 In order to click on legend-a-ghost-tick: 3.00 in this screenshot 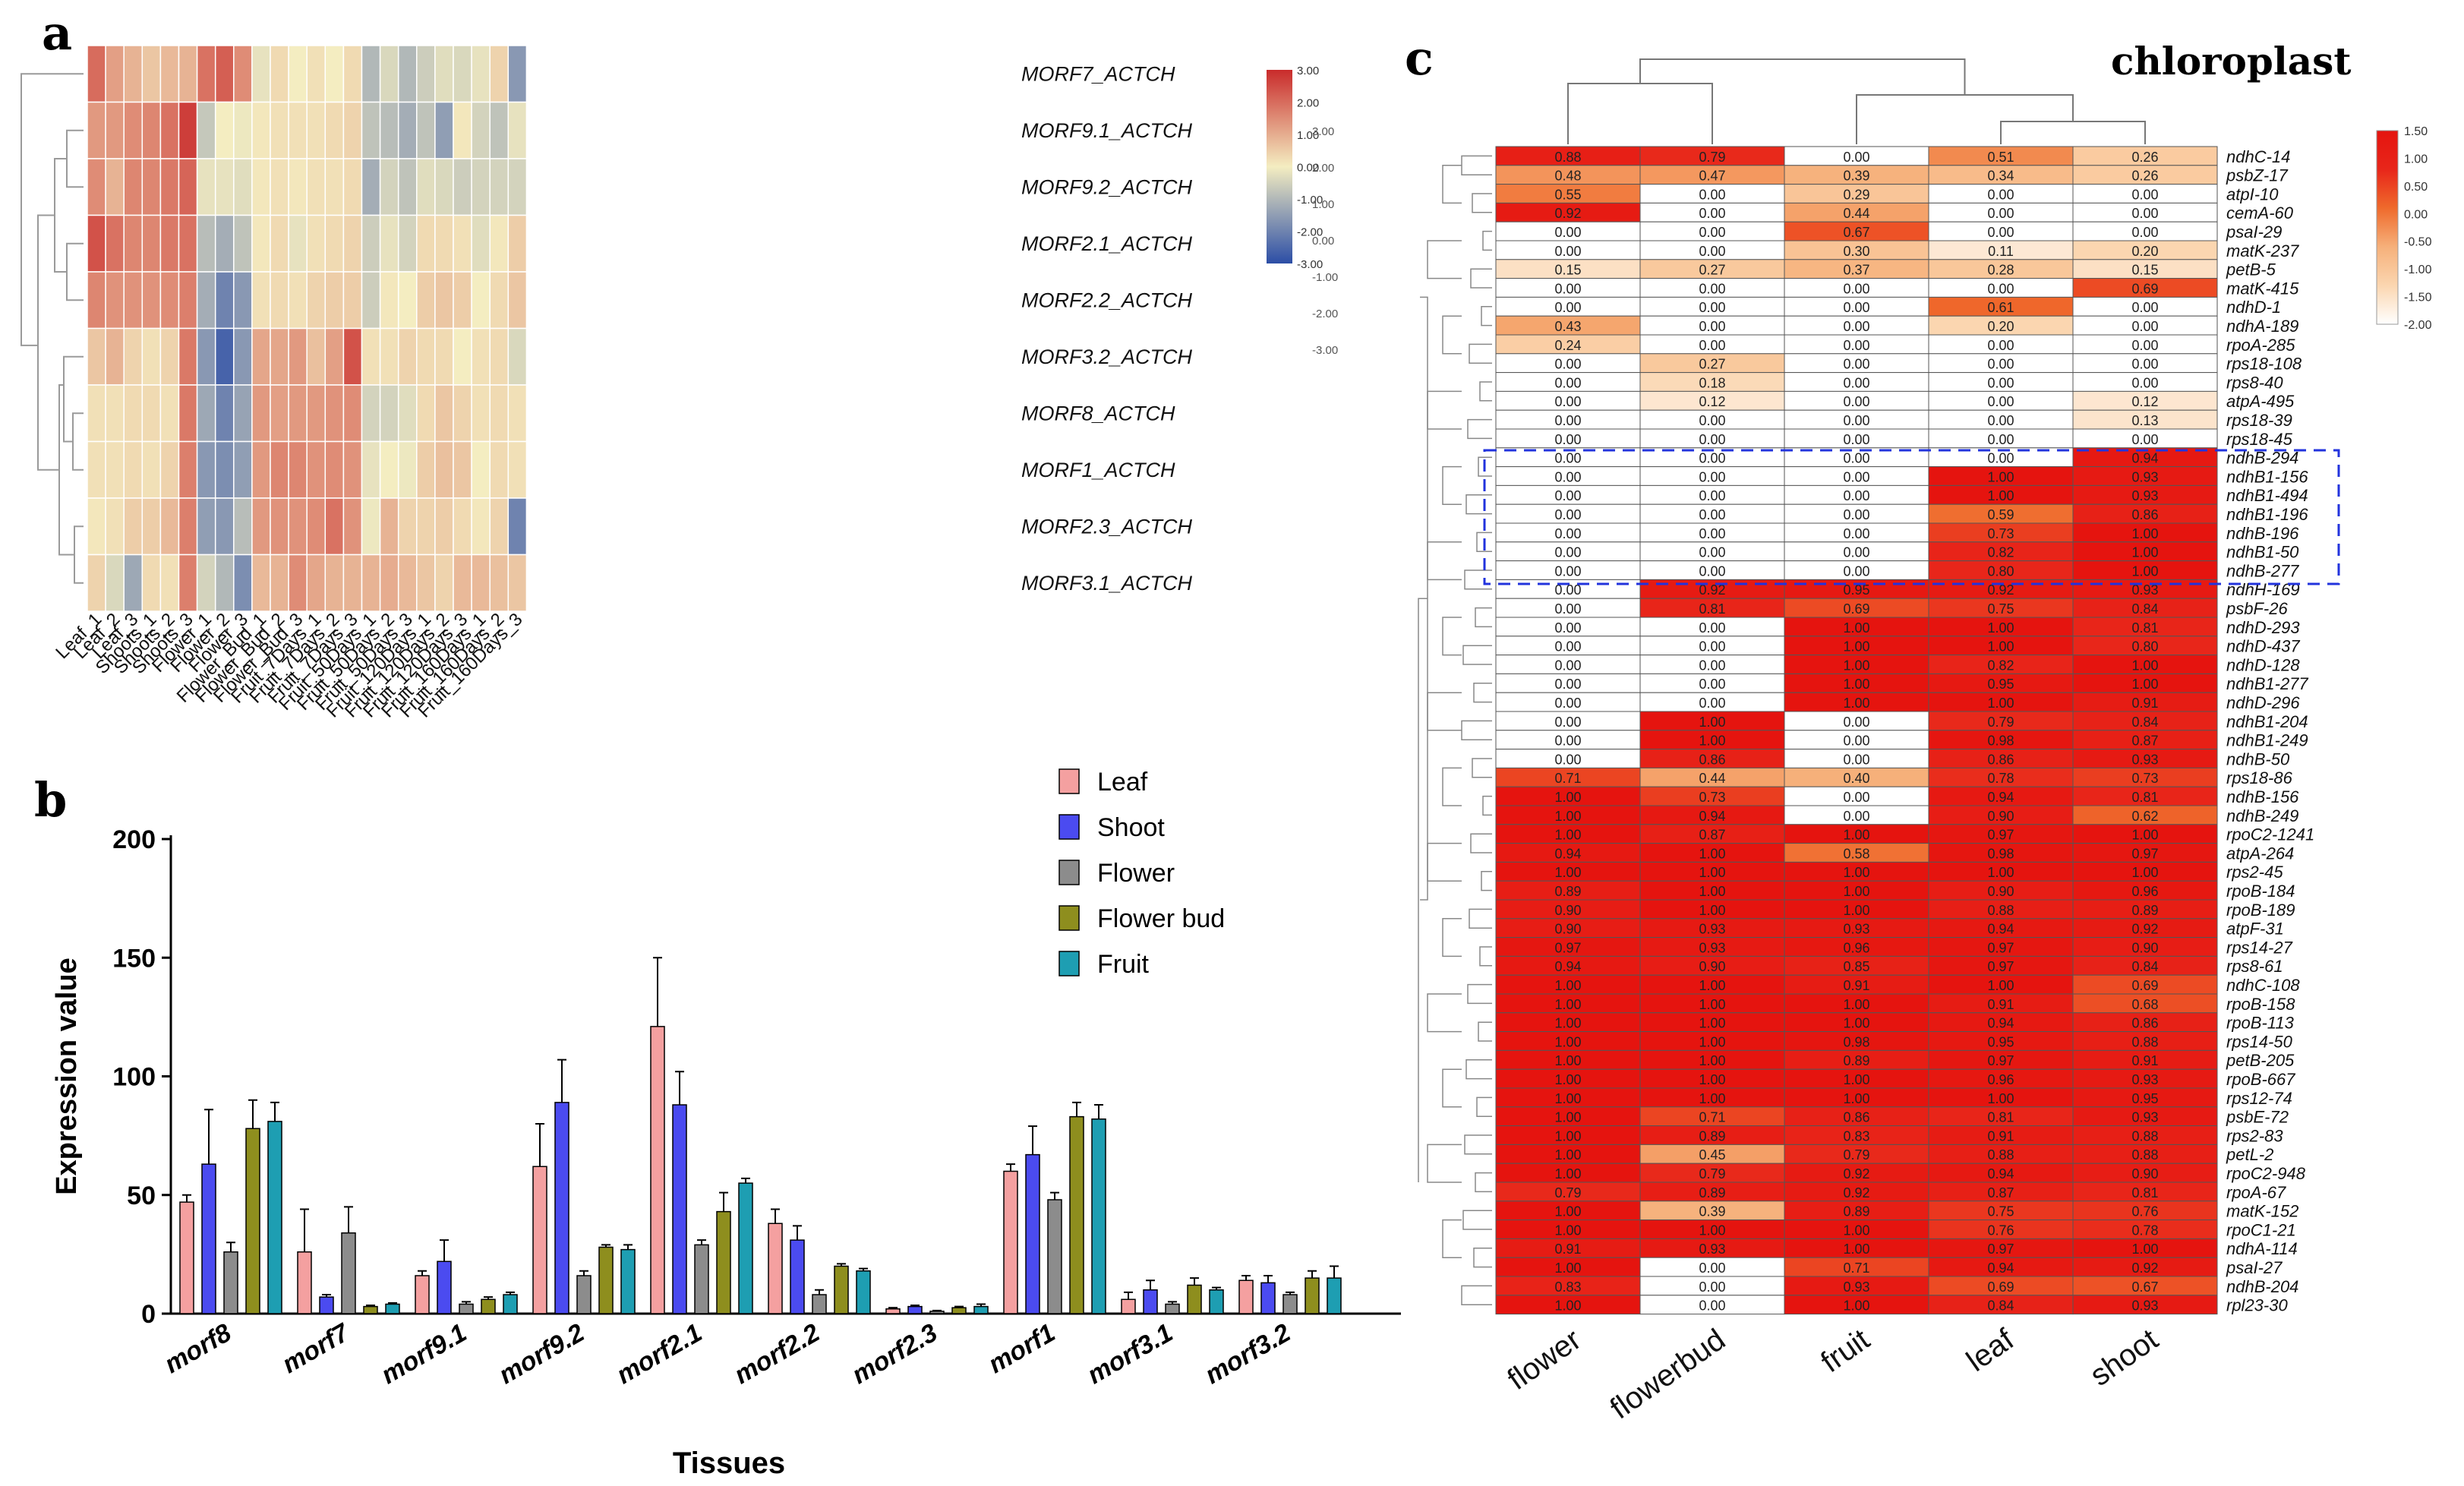, I will do `click(1323, 131)`.